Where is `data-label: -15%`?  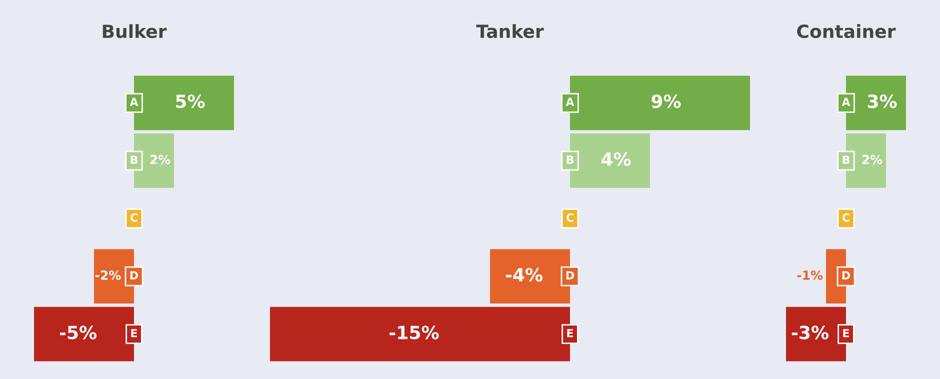
data-label: -15% is located at coordinates (414, 333).